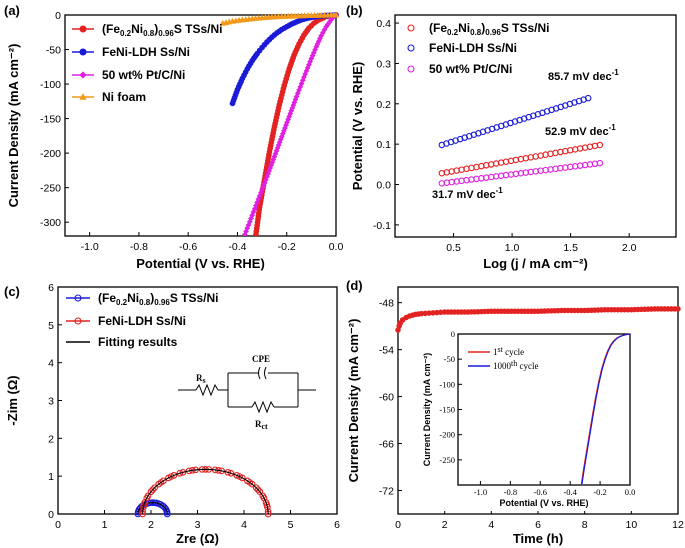 Image resolution: width=685 pixels, height=548 pixels. What do you see at coordinates (265, 426) in the screenshot?
I see `text-span: ct` at bounding box center [265, 426].